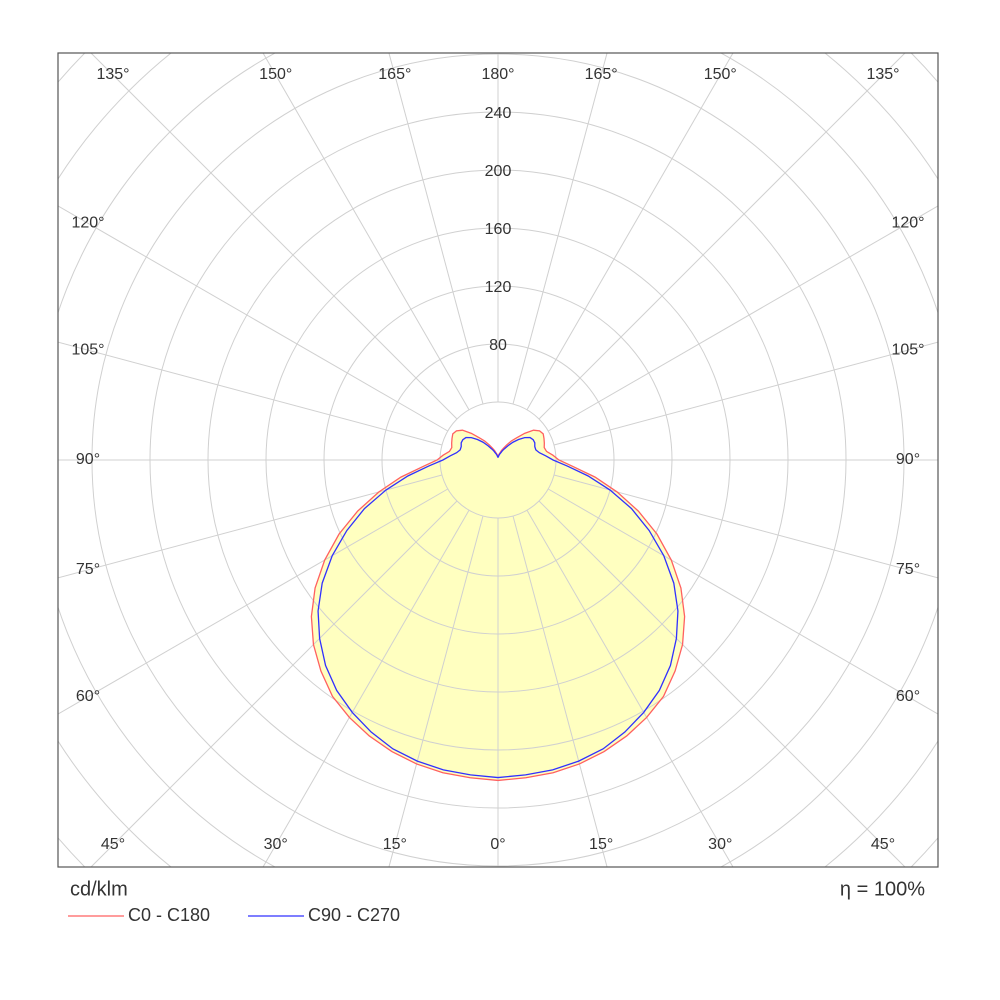 The image size is (1000, 1000). I want to click on legend-label: C90 - C270, so click(354, 915).